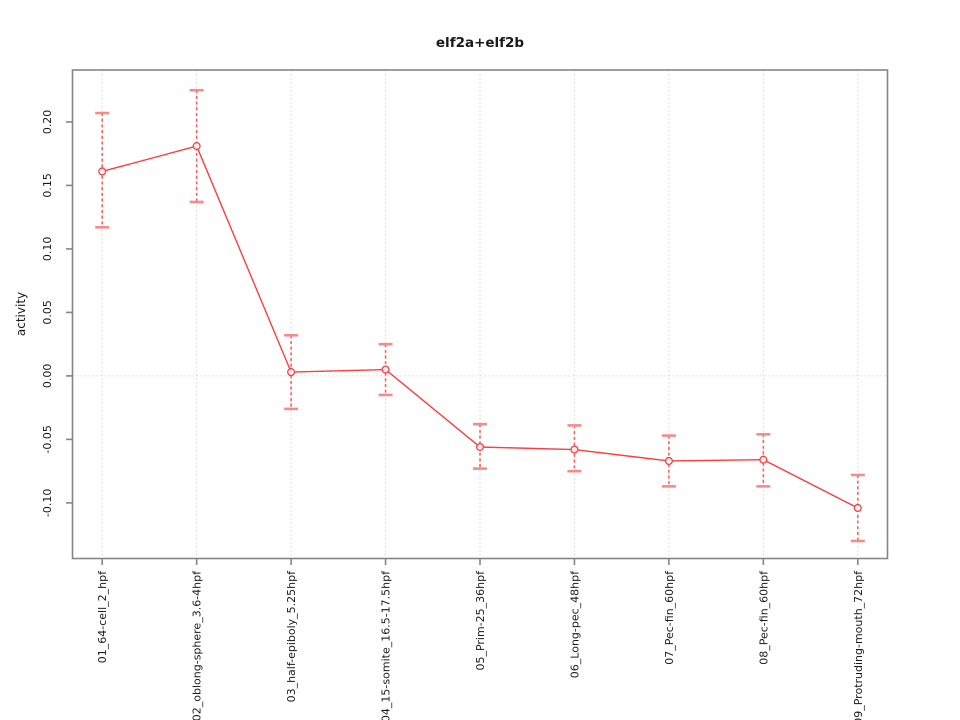 This screenshot has width=960, height=720. What do you see at coordinates (47, 249) in the screenshot?
I see `y-tick-label: 0.10` at bounding box center [47, 249].